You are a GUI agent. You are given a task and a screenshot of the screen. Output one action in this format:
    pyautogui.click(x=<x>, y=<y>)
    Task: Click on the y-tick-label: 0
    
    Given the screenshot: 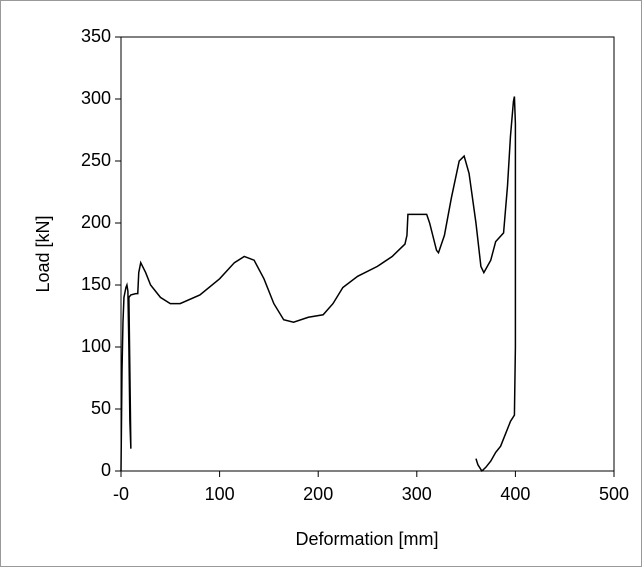 What is the action you would take?
    pyautogui.click(x=106, y=470)
    